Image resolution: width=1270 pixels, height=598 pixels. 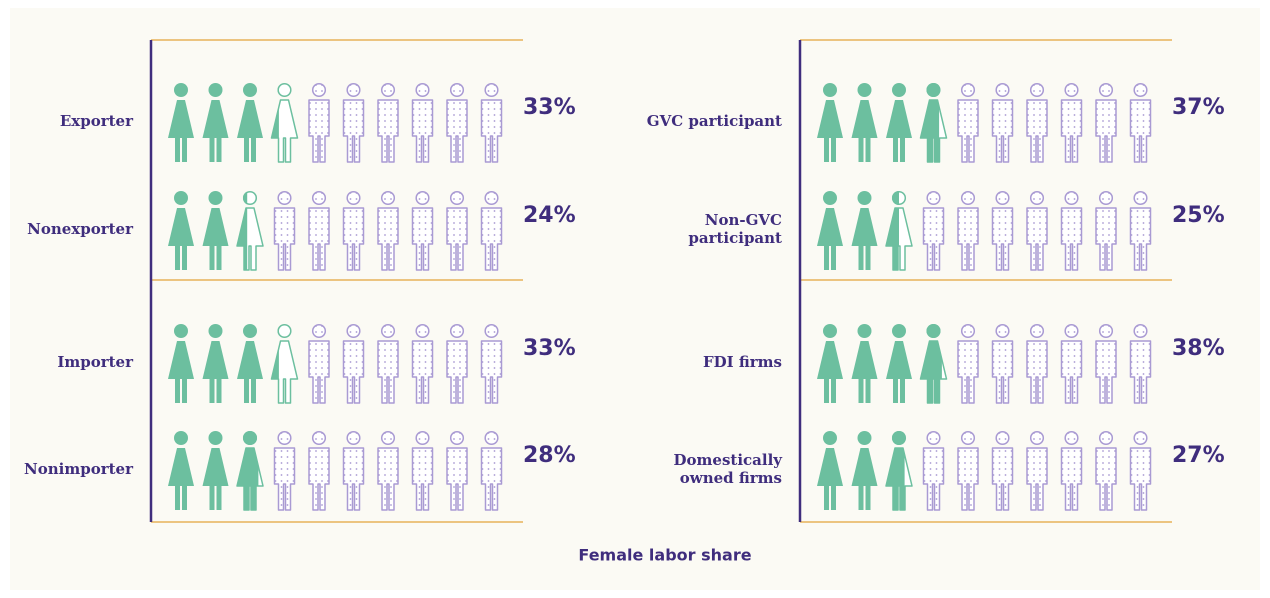 I want to click on category-label: participant, so click(x=735, y=238).